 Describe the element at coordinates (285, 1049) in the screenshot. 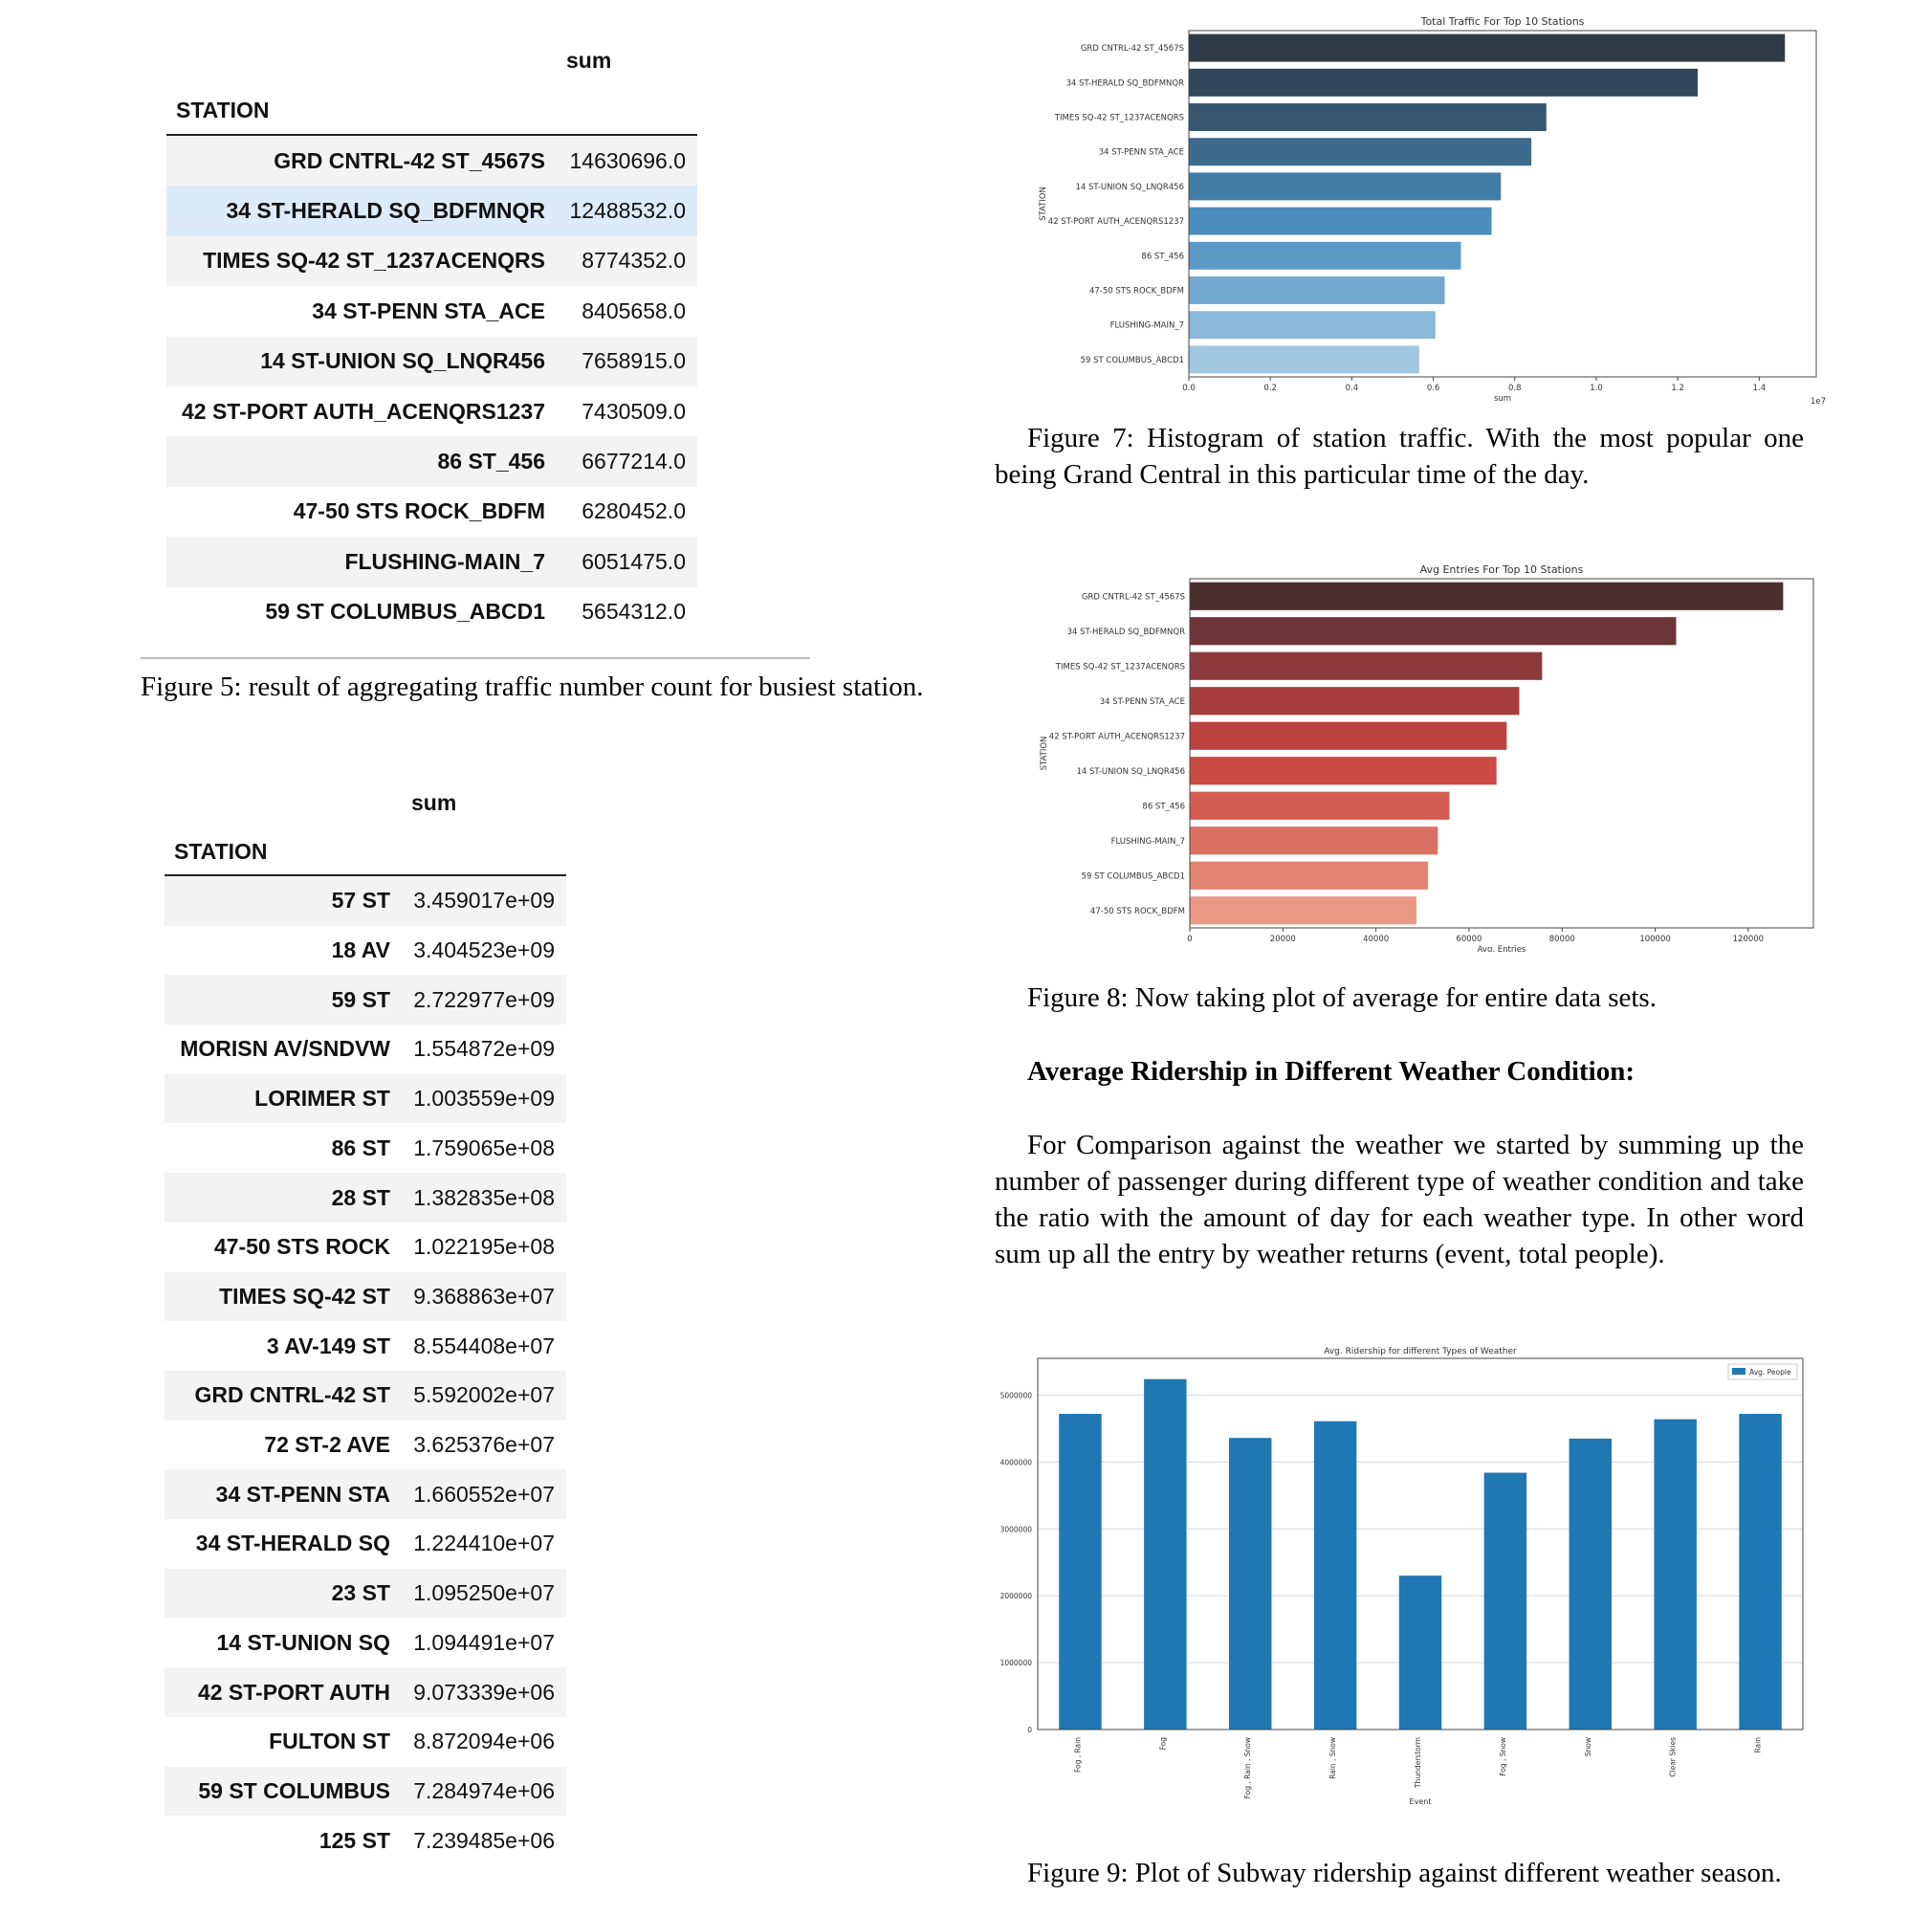

I see `station-name-cell: MORISN AV/SNDVW` at that location.